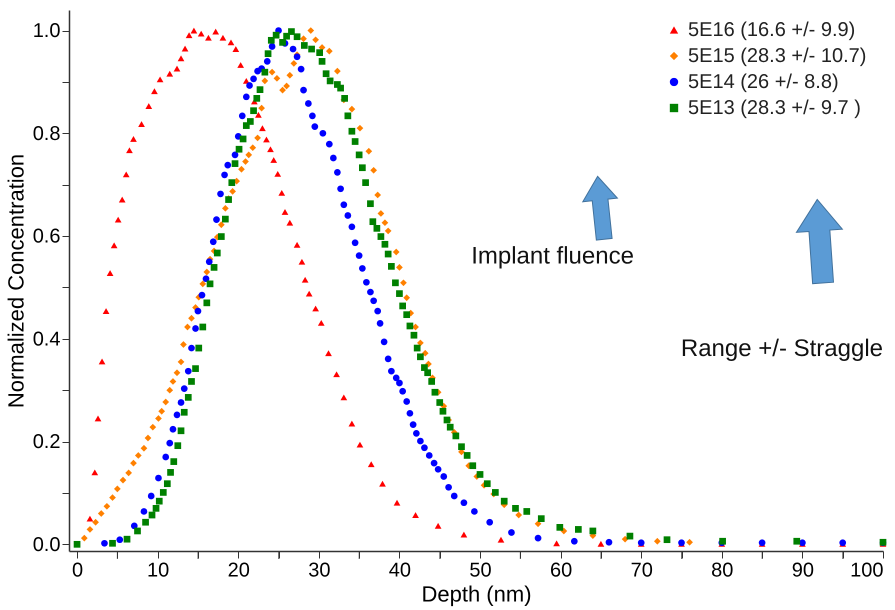 The width and height of the screenshot is (895, 610). Describe the element at coordinates (46, 442) in the screenshot. I see `y-tick-label: 0.2` at that location.